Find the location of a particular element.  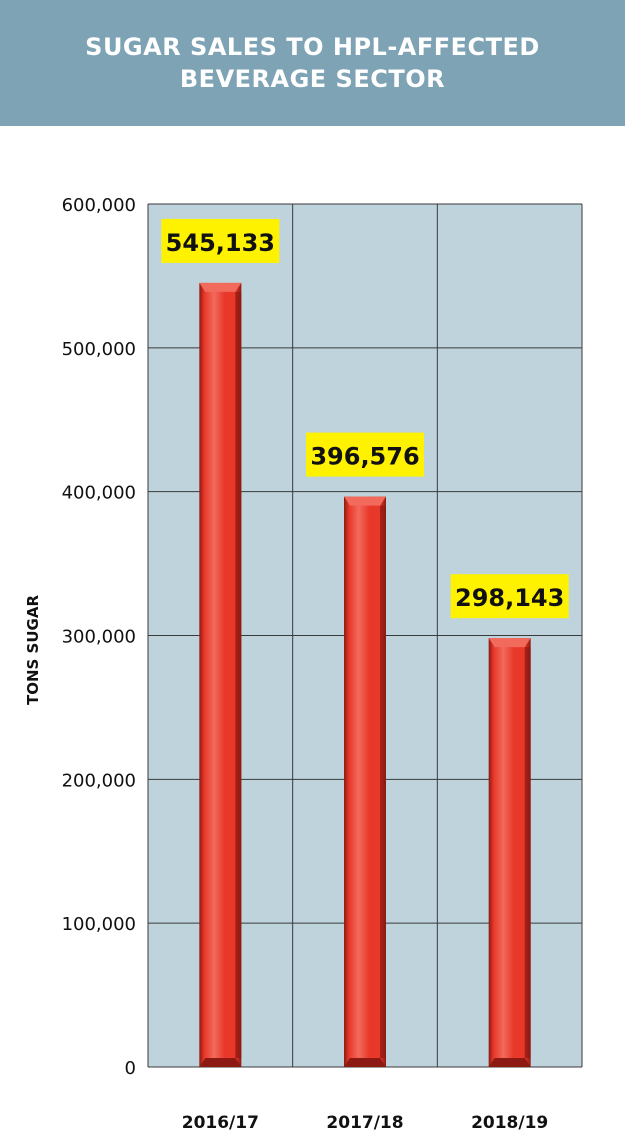

y-tick-label-2: 200,000 is located at coordinates (99, 780).